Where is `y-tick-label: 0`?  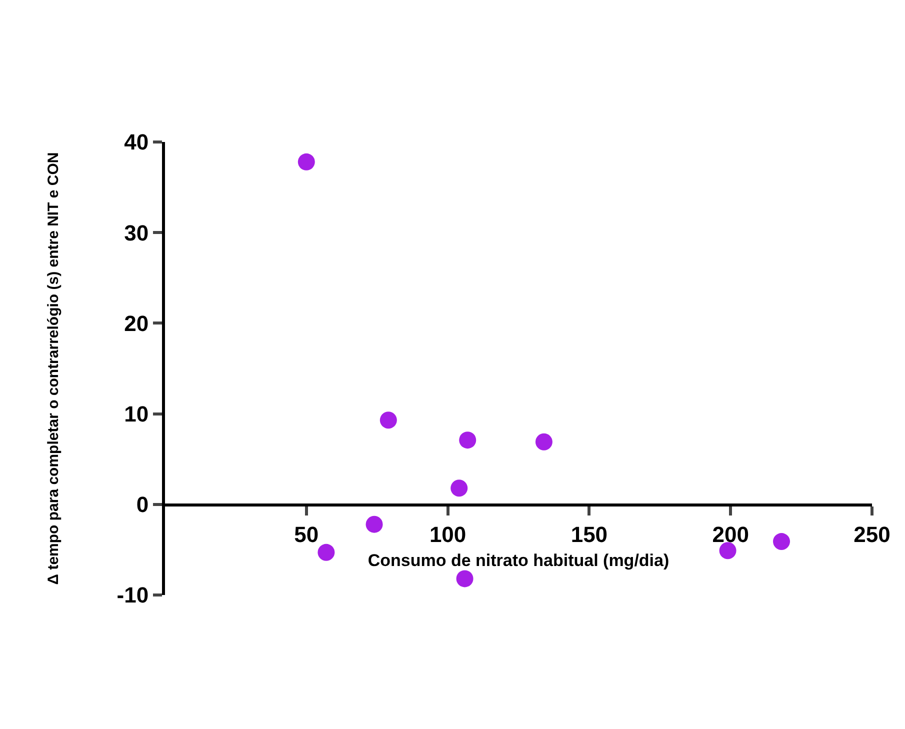 y-tick-label: 0 is located at coordinates (142, 505).